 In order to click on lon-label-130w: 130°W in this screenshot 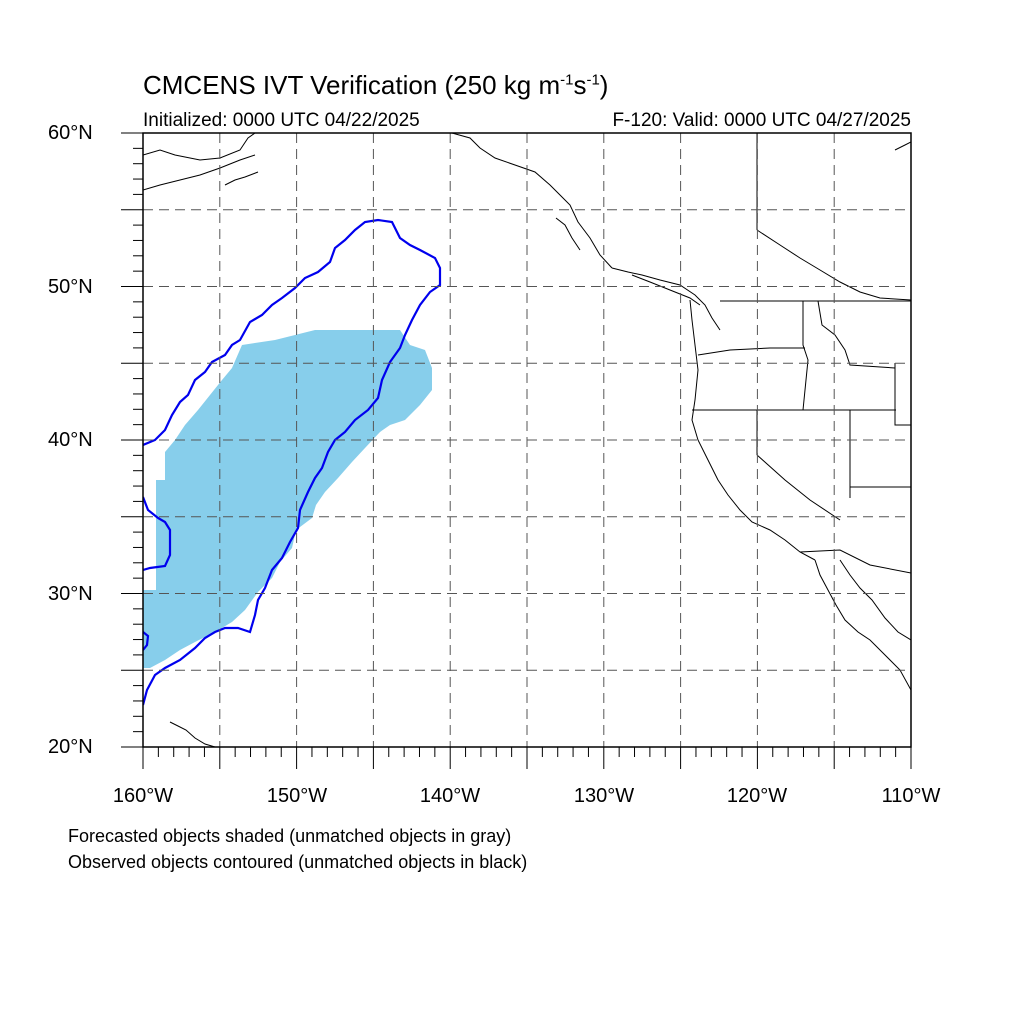, I will do `click(604, 796)`.